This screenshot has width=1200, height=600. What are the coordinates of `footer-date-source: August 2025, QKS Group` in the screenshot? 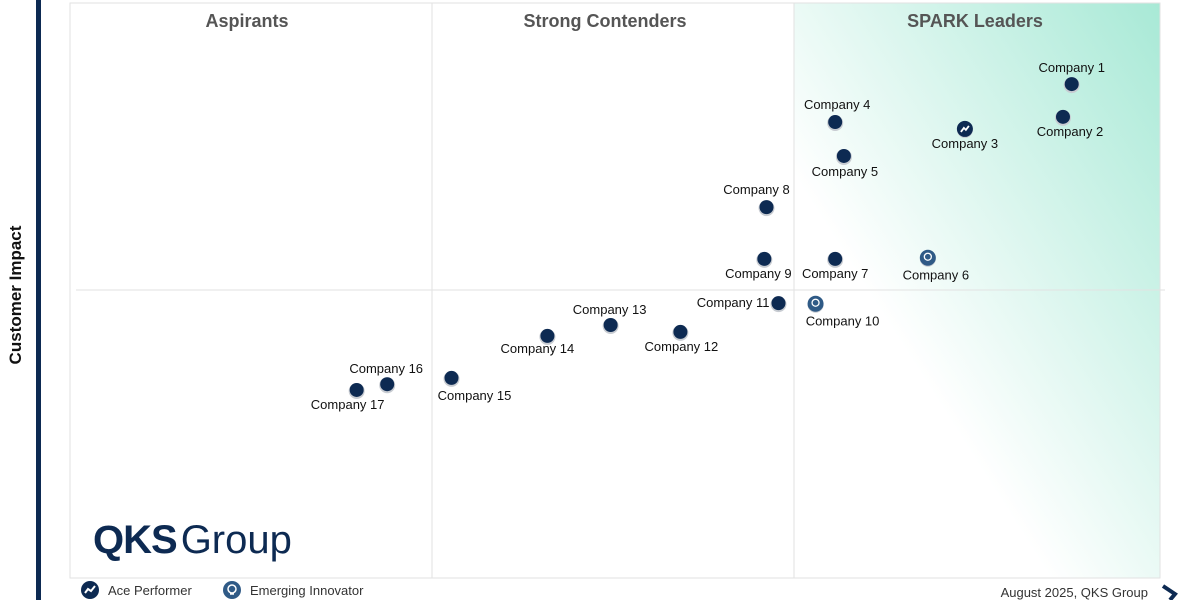 It's located at (1074, 592).